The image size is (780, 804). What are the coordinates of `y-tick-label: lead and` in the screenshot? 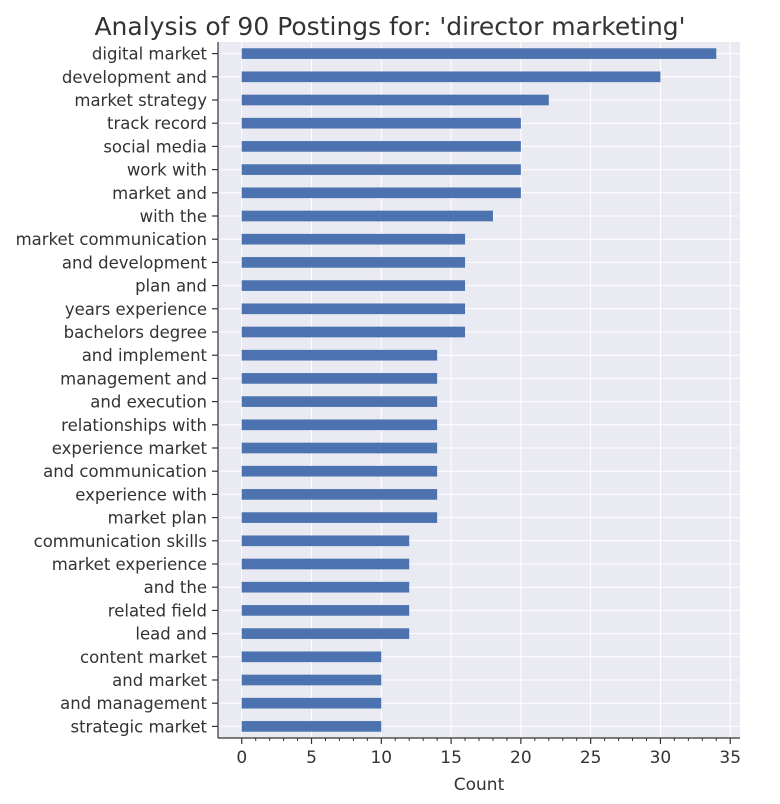 It's located at (171, 634).